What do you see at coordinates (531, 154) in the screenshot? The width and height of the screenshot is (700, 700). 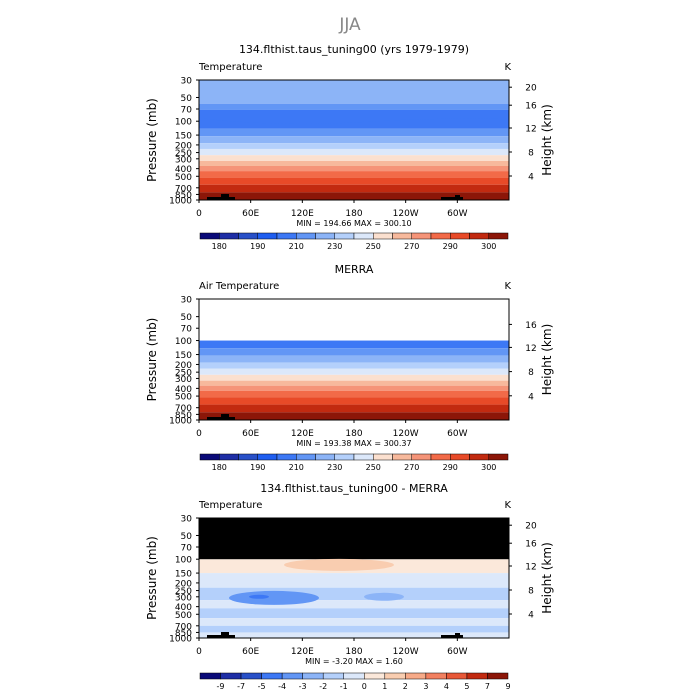 I see `height-tick-label: 8` at bounding box center [531, 154].